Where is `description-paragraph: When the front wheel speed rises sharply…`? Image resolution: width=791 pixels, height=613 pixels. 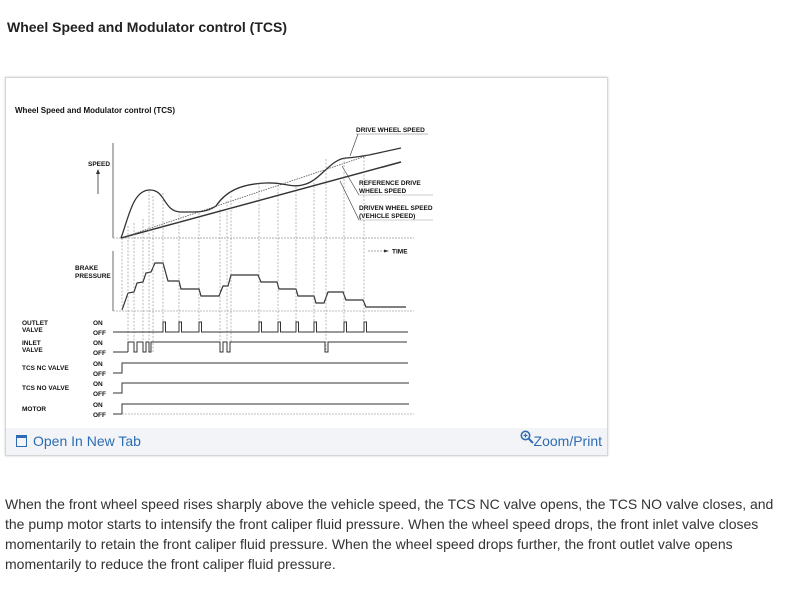
description-paragraph: When the front wheel speed rises sharply… is located at coordinates (389, 534).